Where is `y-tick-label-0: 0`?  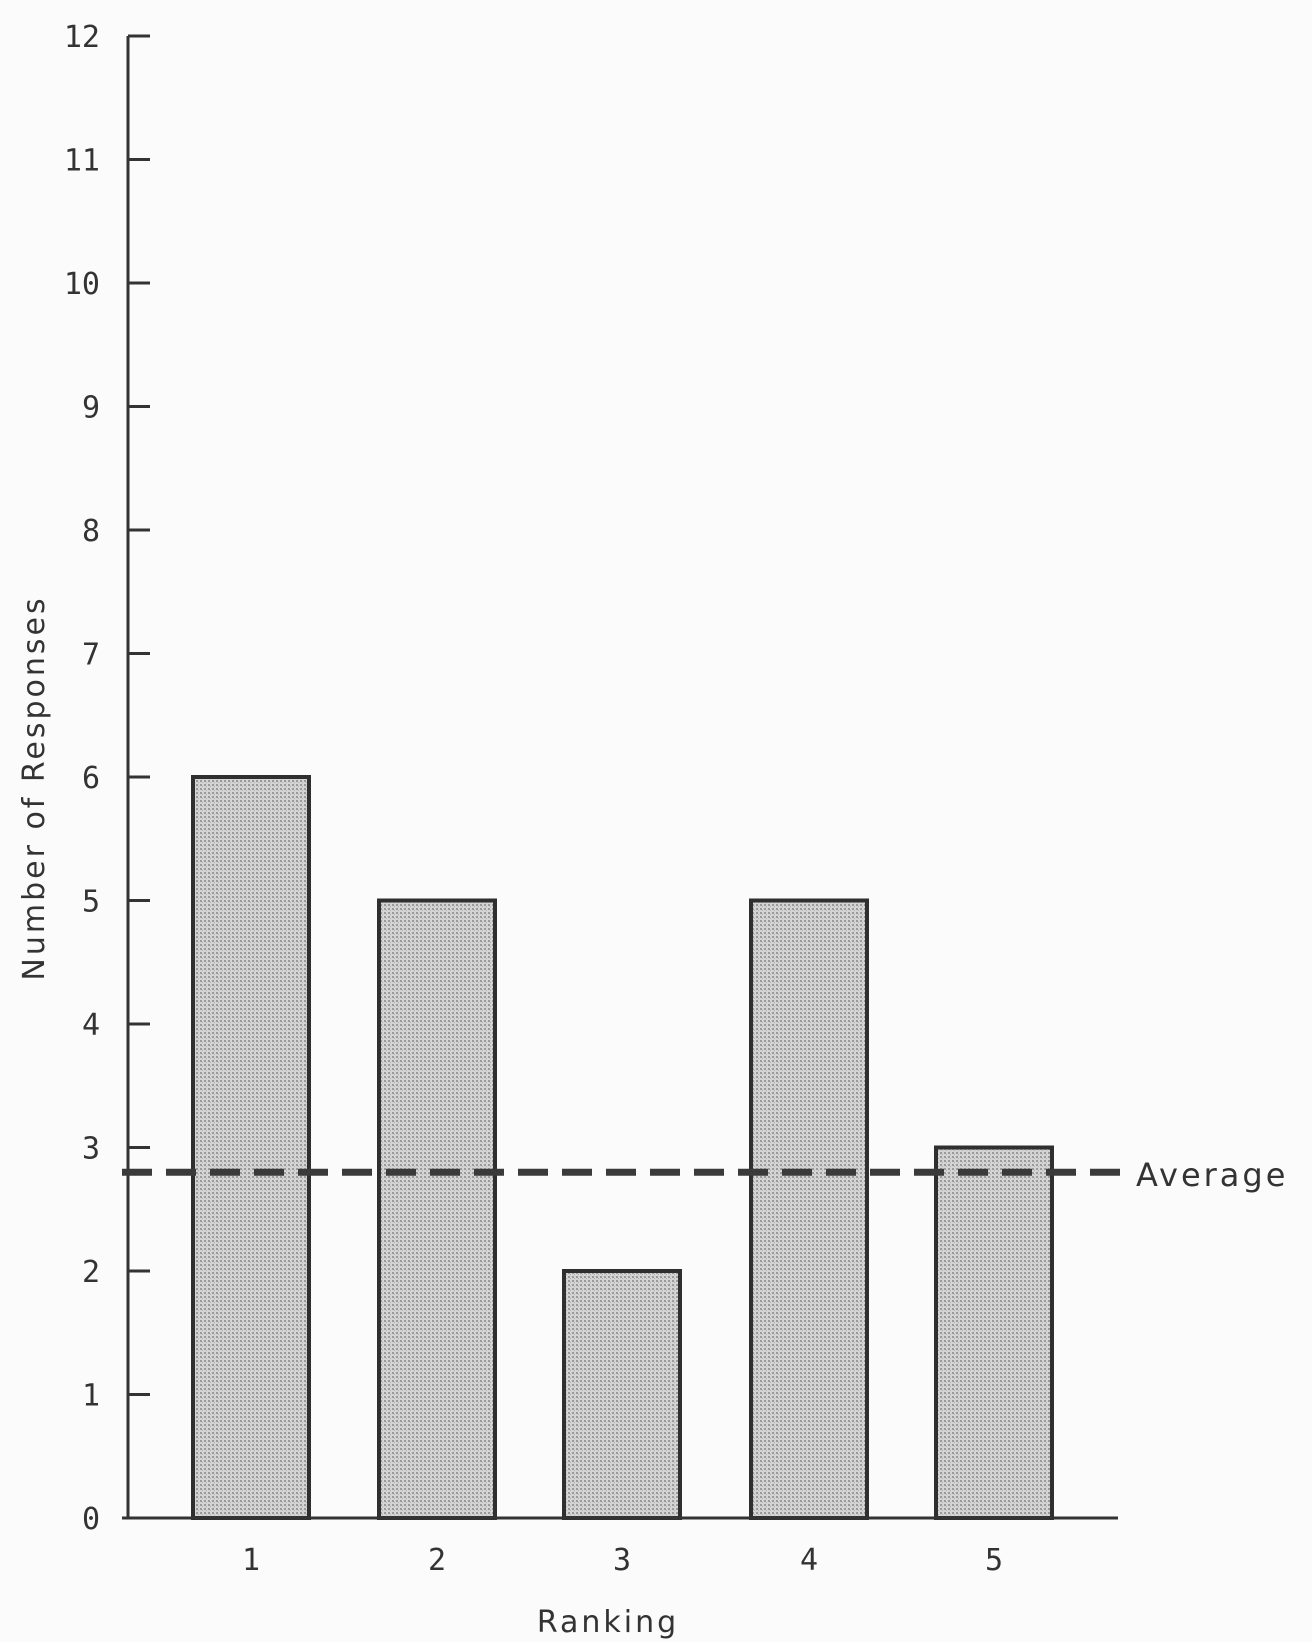 y-tick-label-0: 0 is located at coordinates (91, 1519).